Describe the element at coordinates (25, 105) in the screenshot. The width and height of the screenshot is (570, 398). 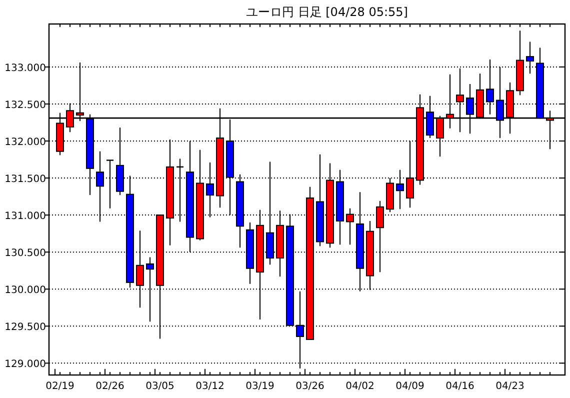
I see `y-tick-label: 132.500` at that location.